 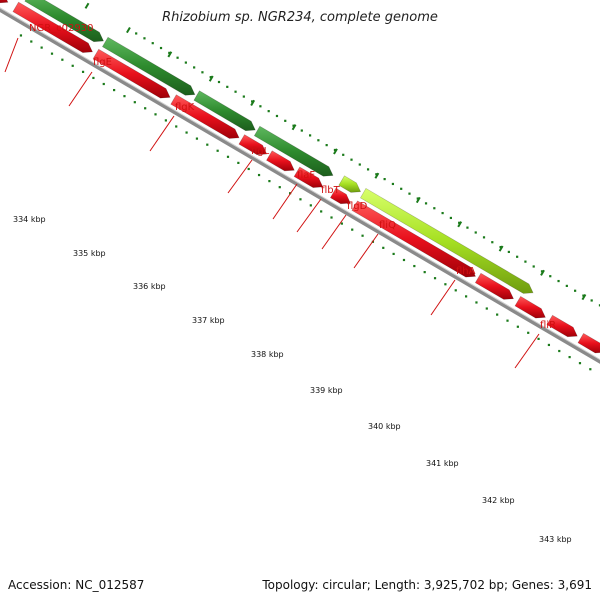 What do you see at coordinates (267, 354) in the screenshot?
I see `tick-label: 338 kbp` at bounding box center [267, 354].